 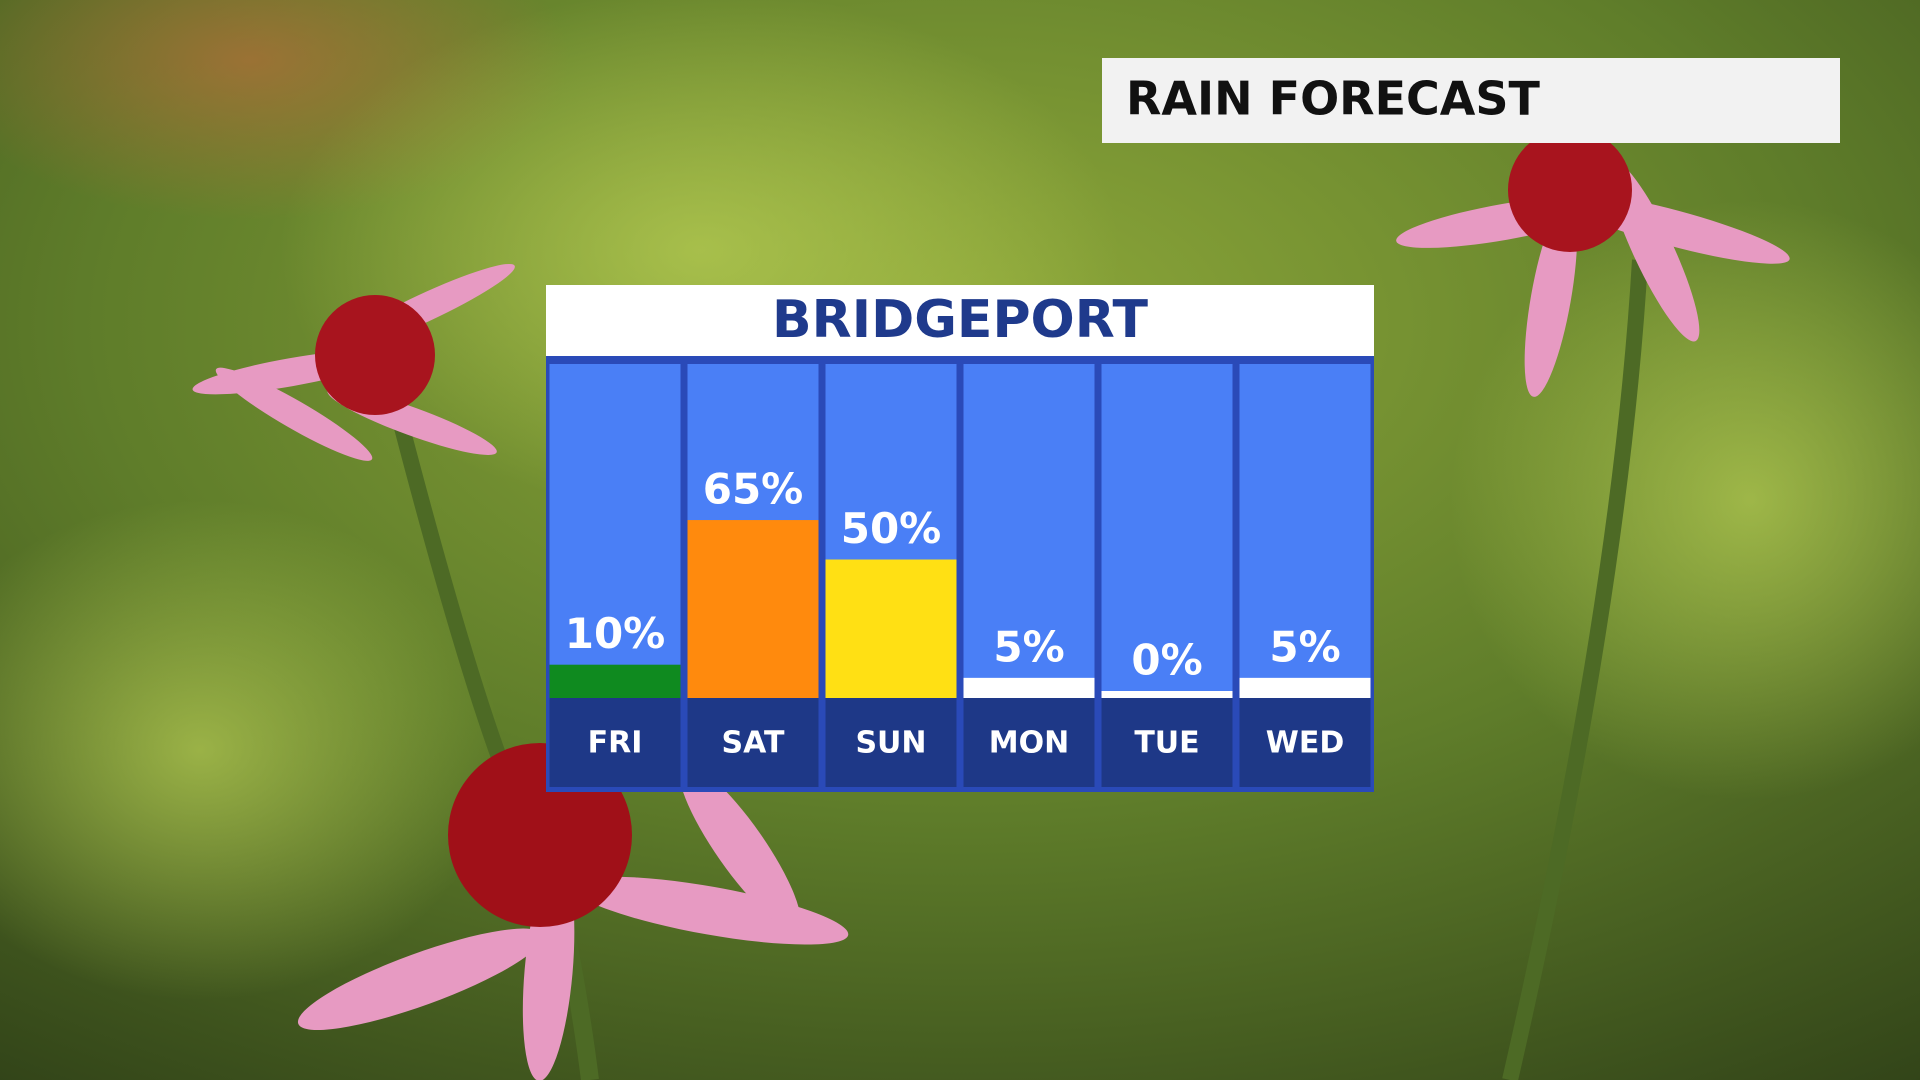 I want to click on title-box, so click(x=1471, y=100).